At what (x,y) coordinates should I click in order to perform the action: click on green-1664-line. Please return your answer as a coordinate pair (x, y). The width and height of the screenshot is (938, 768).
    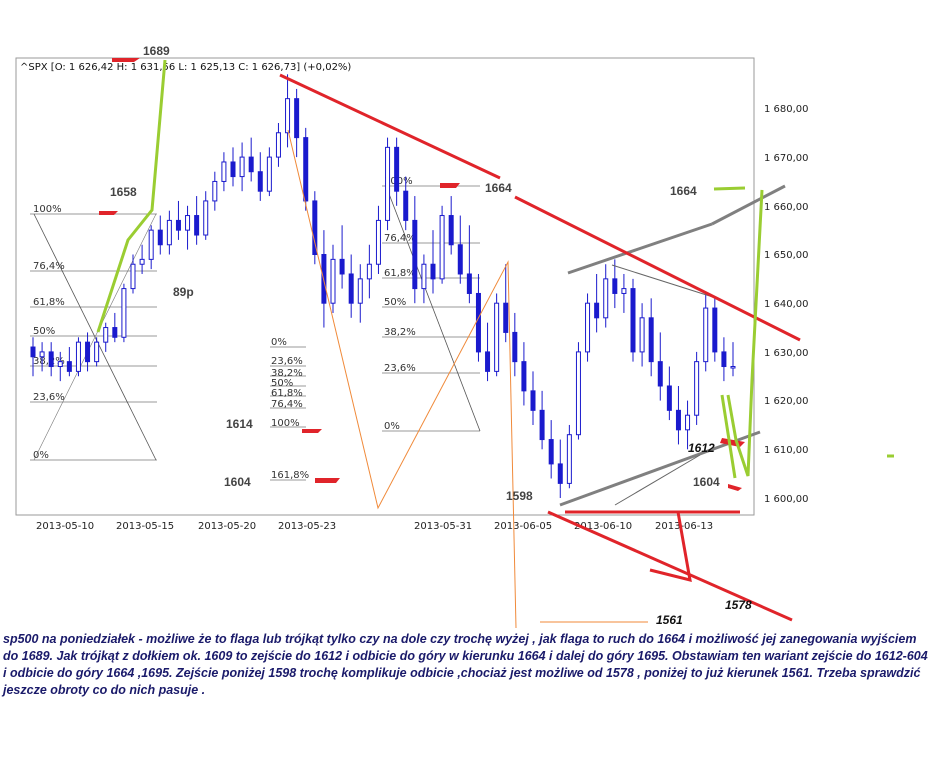
    Looking at the image, I should click on (729, 188).